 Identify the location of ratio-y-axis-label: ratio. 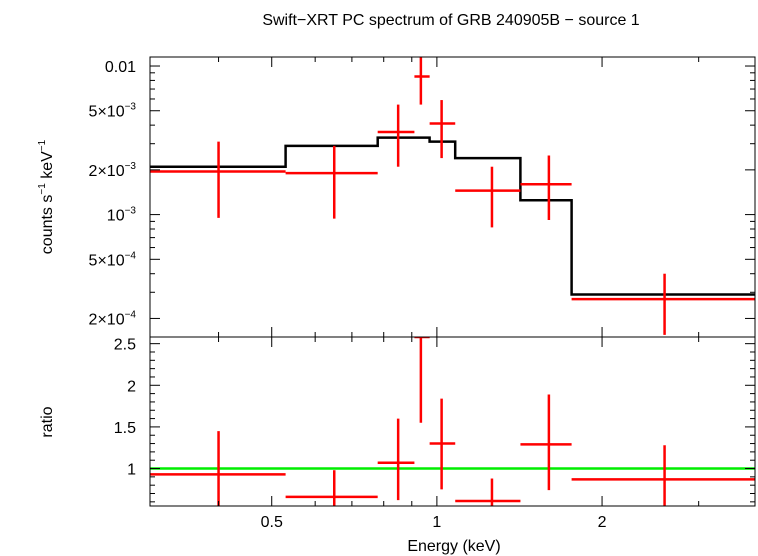
(47, 421).